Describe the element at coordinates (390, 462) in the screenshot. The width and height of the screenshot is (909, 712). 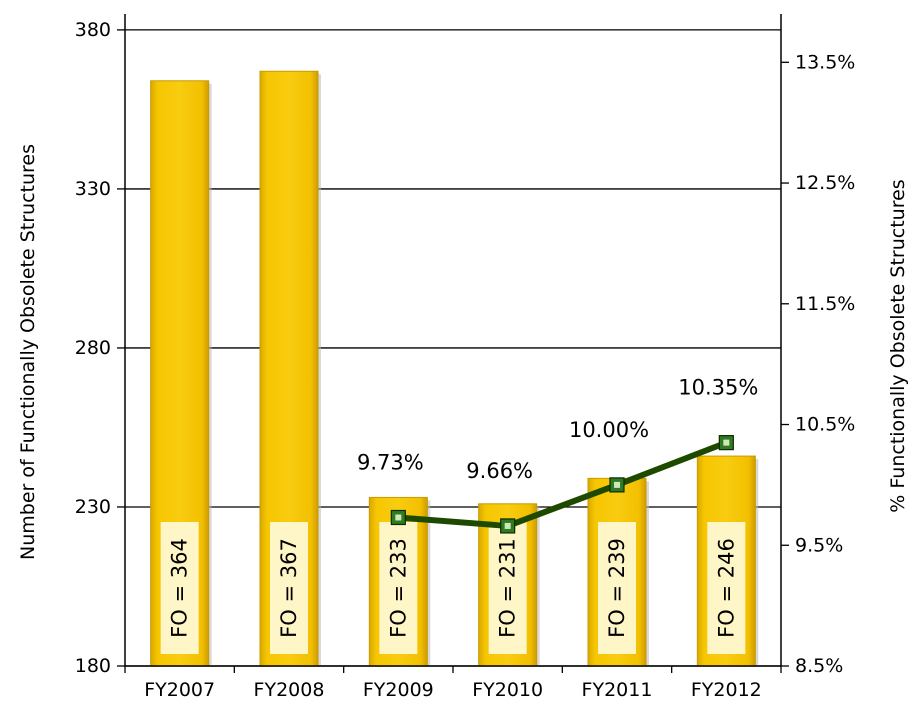
I see `line-data-label: 9.73%` at that location.